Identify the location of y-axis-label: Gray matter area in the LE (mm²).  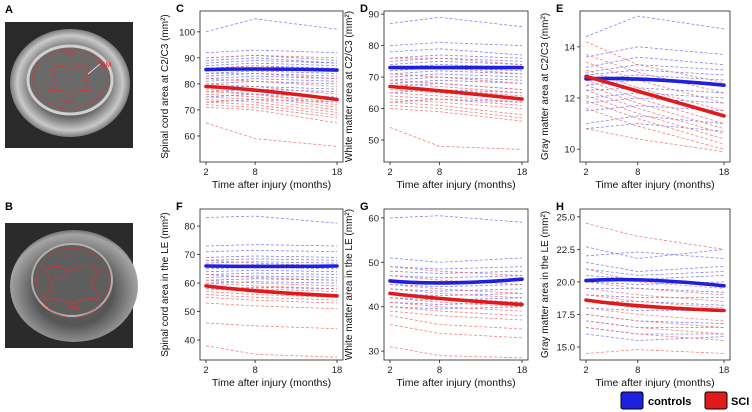
(545, 284).